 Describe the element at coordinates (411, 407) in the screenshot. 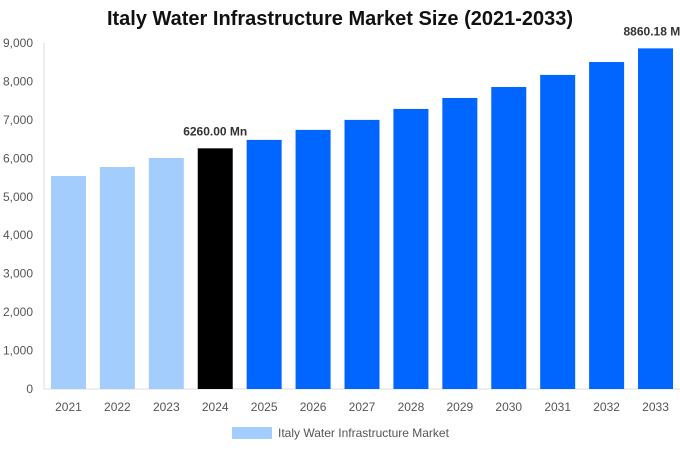

I see `x-tick-label: 2028` at that location.